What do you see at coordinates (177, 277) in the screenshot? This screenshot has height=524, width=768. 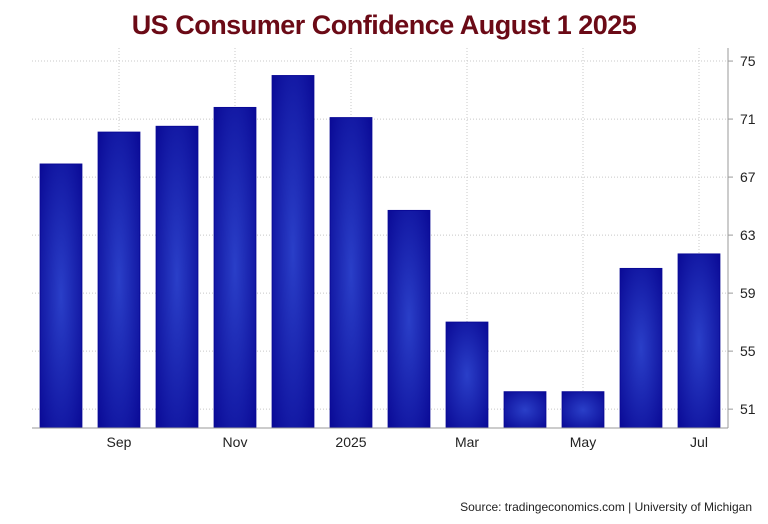 I see `bar-oct-2024` at bounding box center [177, 277].